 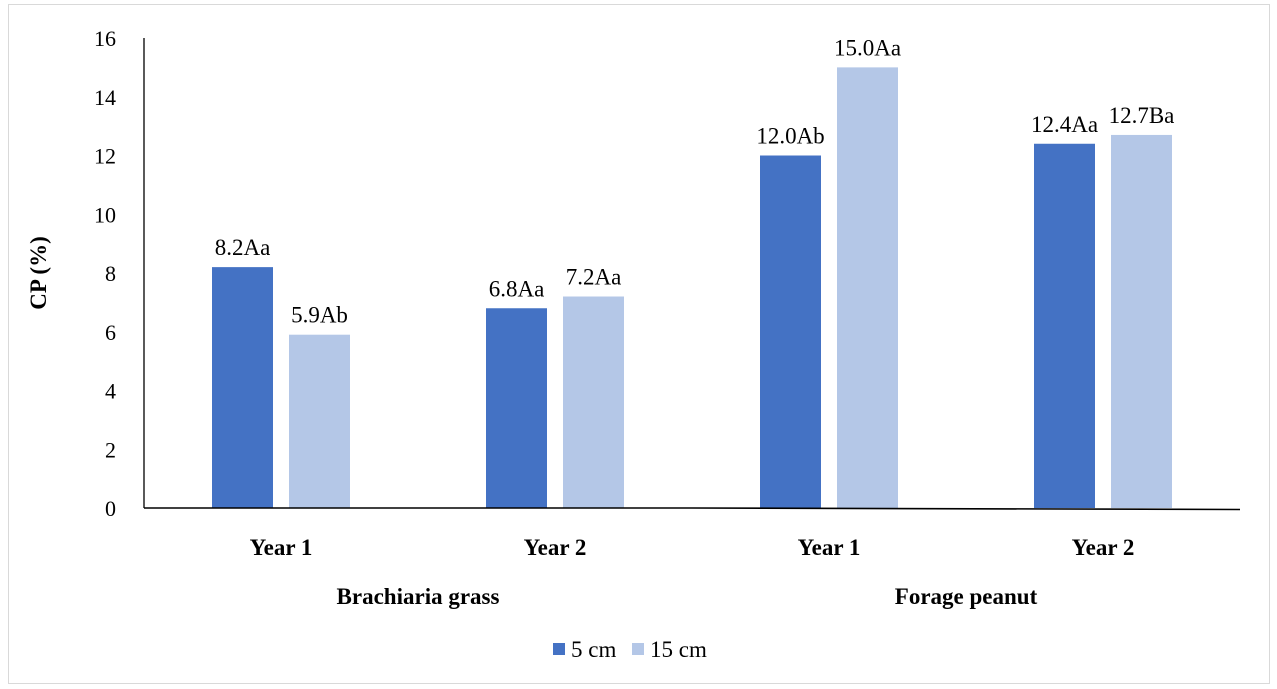 What do you see at coordinates (594, 277) in the screenshot?
I see `data-label: 7.2Aa` at bounding box center [594, 277].